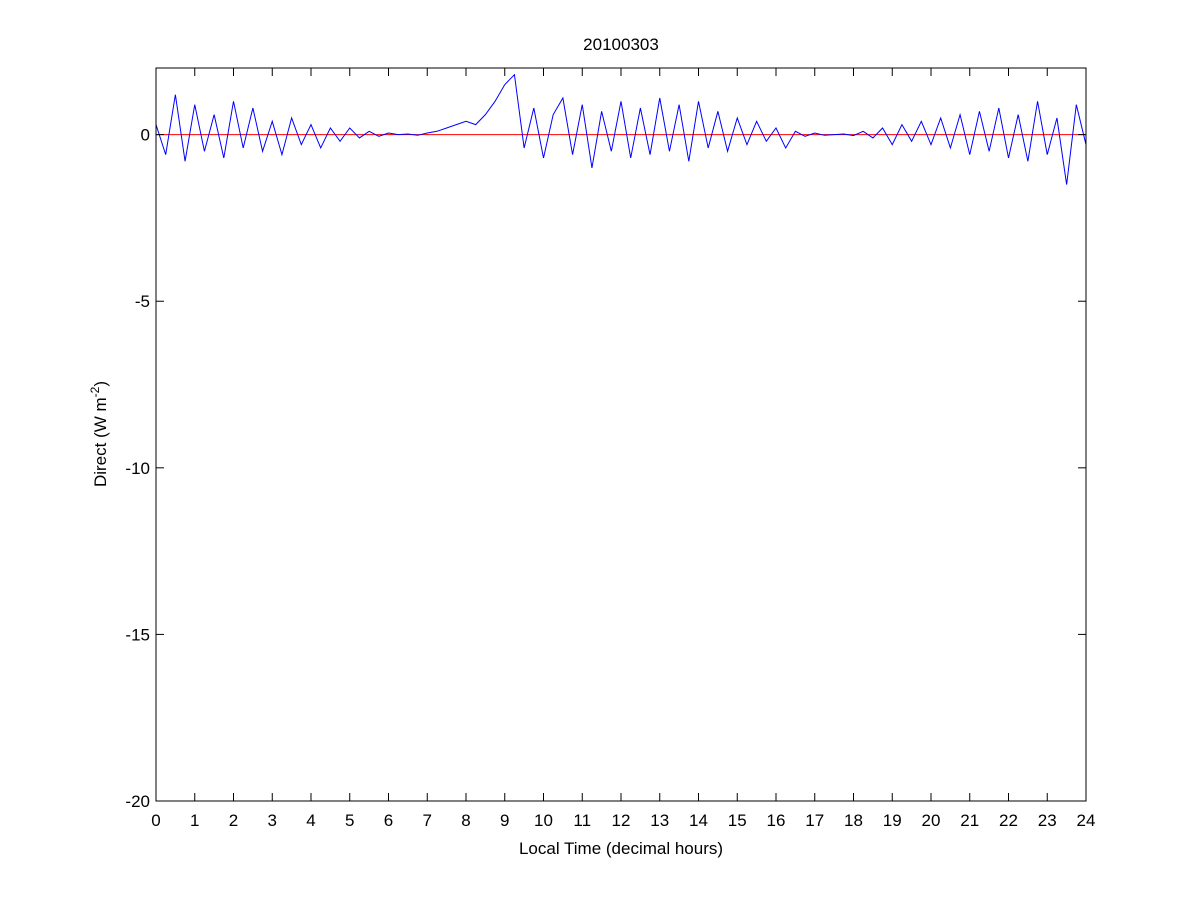  What do you see at coordinates (698, 820) in the screenshot?
I see `x-tick-label: 14` at bounding box center [698, 820].